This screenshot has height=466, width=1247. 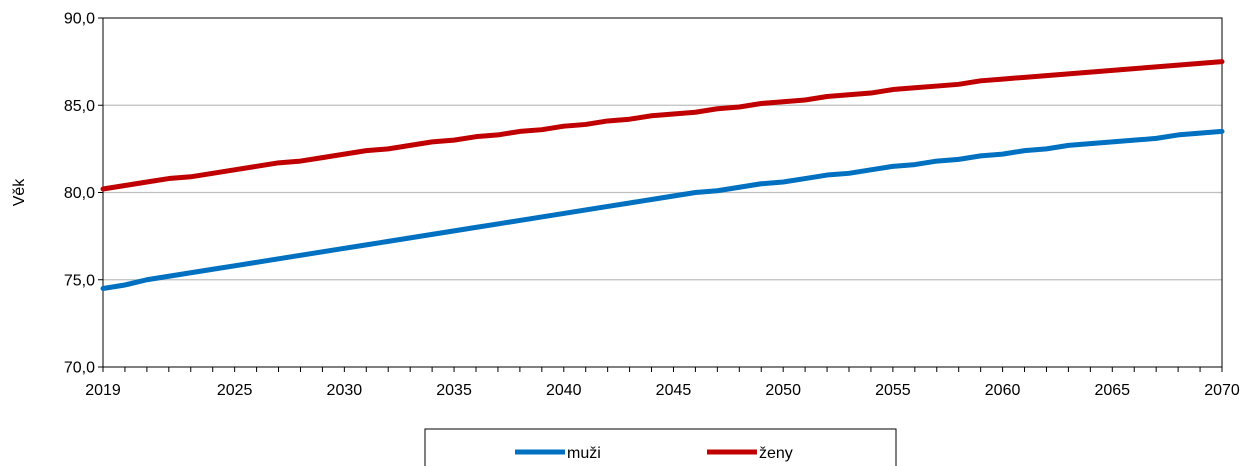 What do you see at coordinates (345, 390) in the screenshot?
I see `x-tick-label: 2030` at bounding box center [345, 390].